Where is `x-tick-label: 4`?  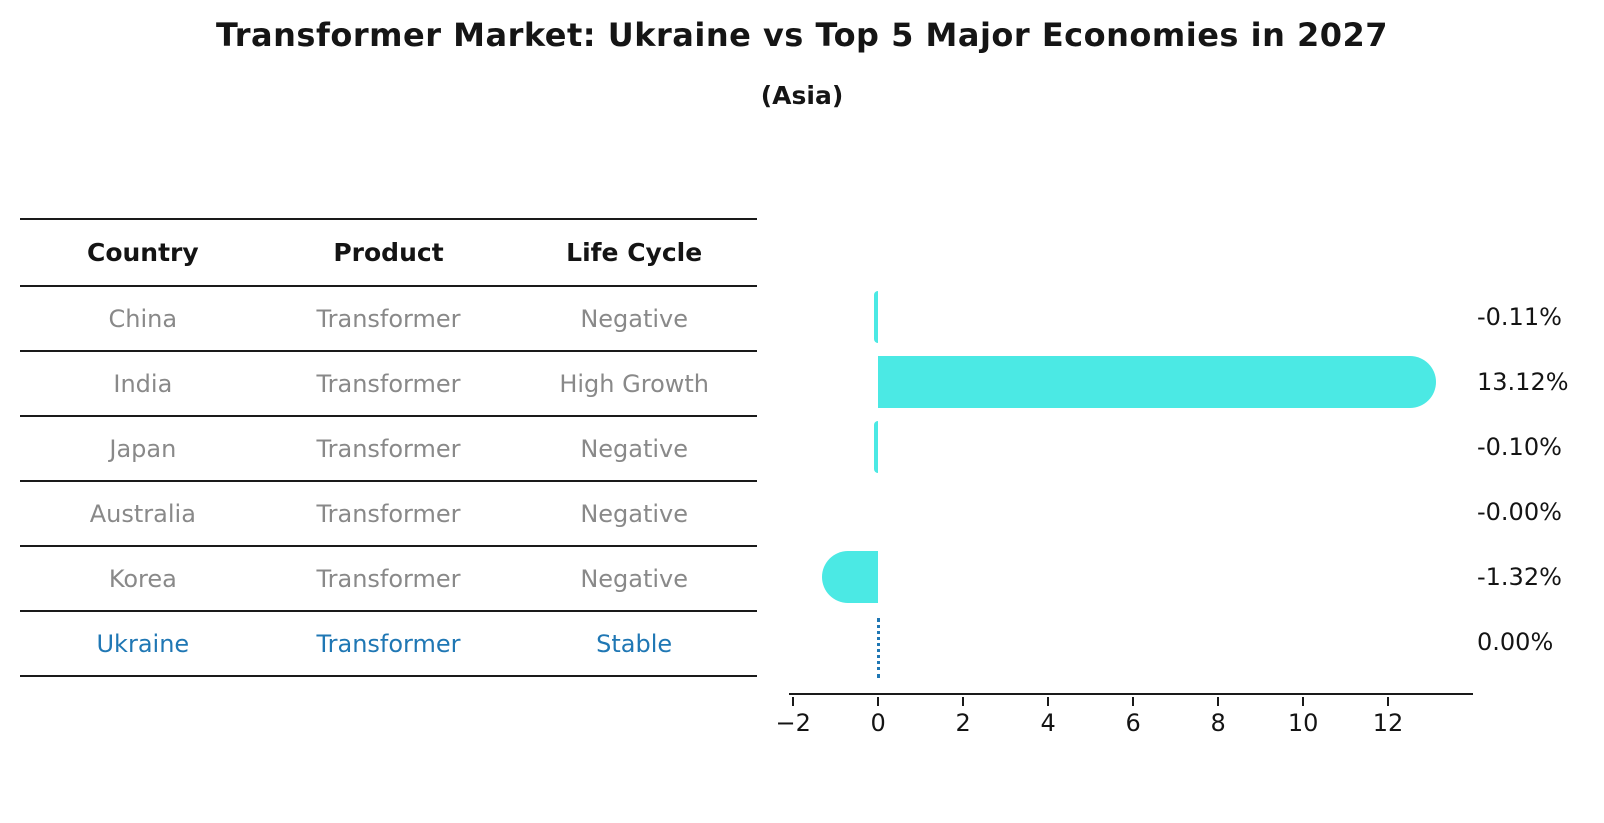
x-tick-label: 4 is located at coordinates (1048, 723).